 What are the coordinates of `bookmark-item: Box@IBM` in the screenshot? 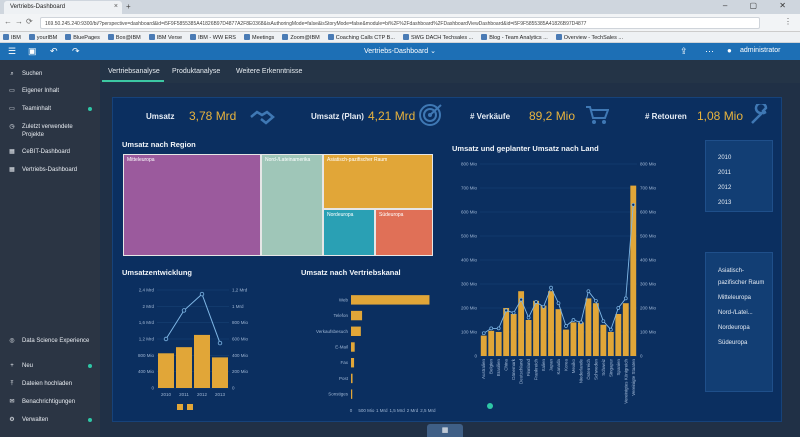 It's located at (124, 37).